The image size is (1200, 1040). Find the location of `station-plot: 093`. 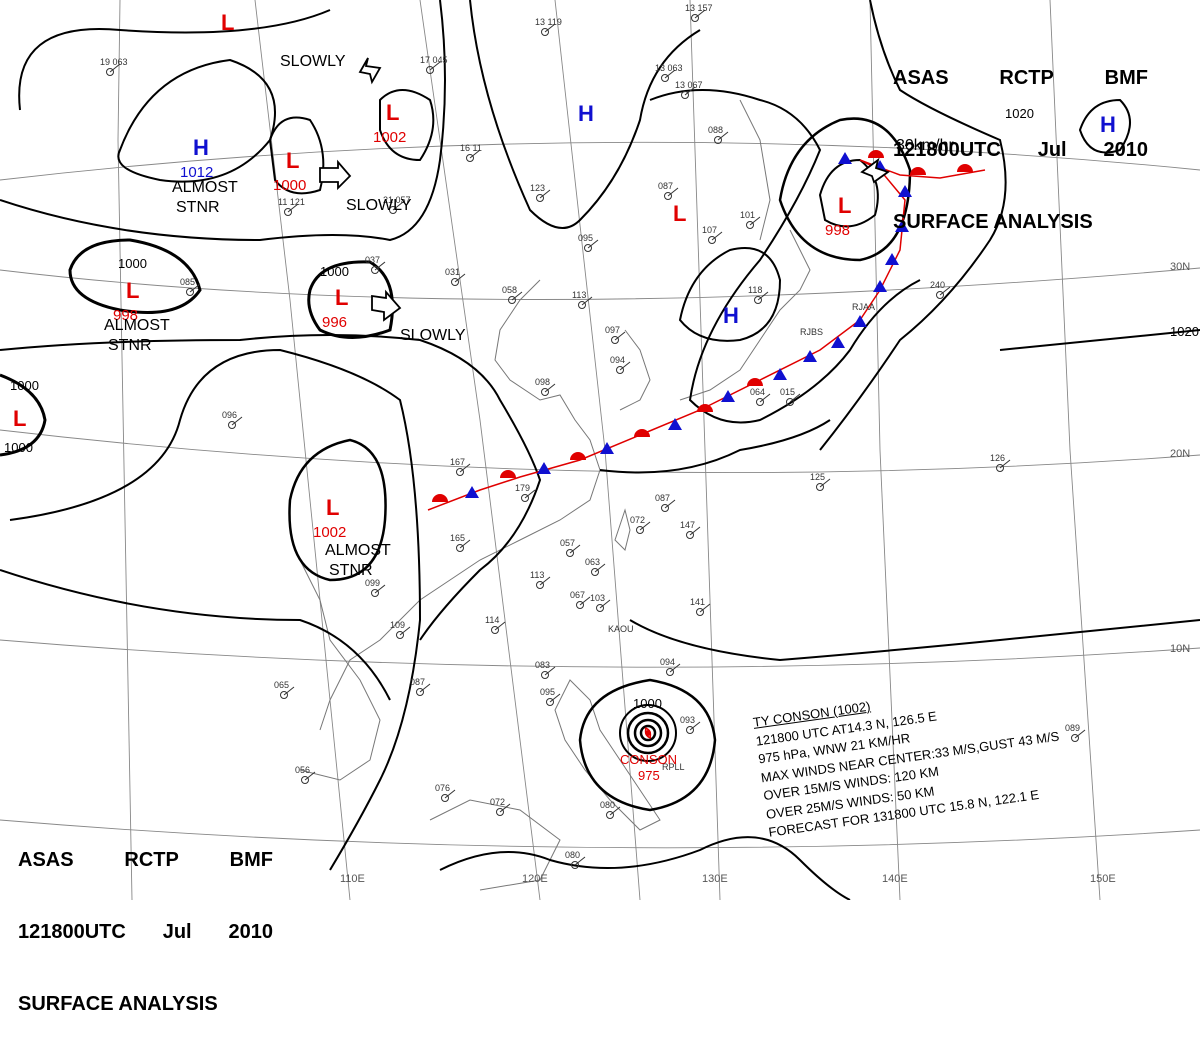

station-plot: 093 is located at coordinates (690, 724).